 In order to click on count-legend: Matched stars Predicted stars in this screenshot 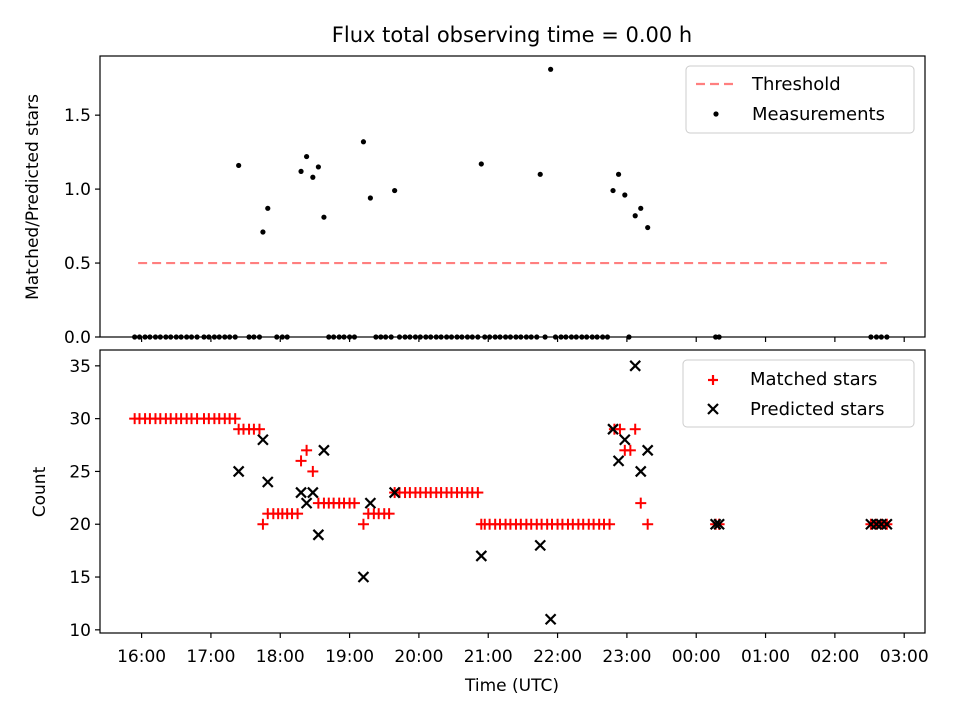, I will do `click(798, 393)`.